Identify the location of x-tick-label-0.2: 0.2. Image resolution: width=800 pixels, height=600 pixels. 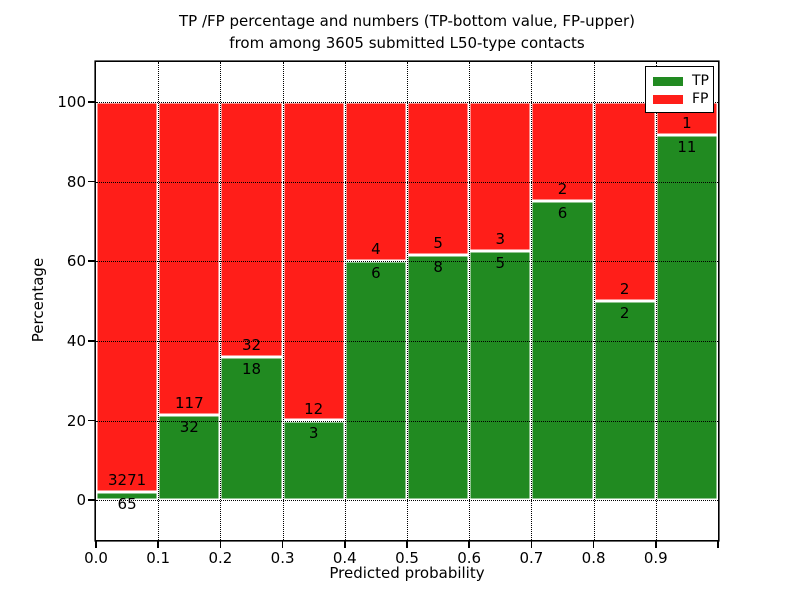
(220, 558).